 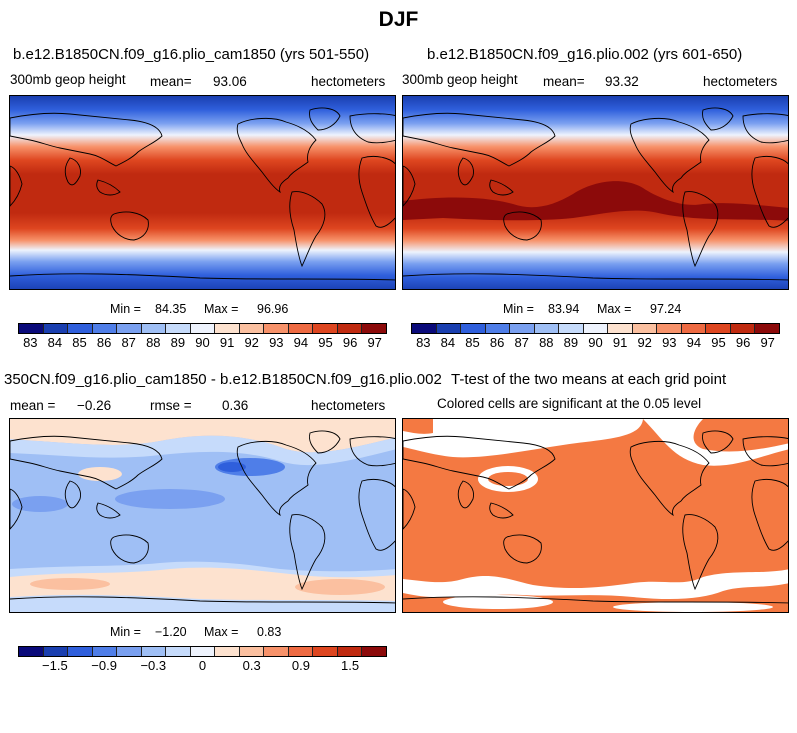 What do you see at coordinates (718, 342) in the screenshot?
I see `colorbar-label: 95` at bounding box center [718, 342].